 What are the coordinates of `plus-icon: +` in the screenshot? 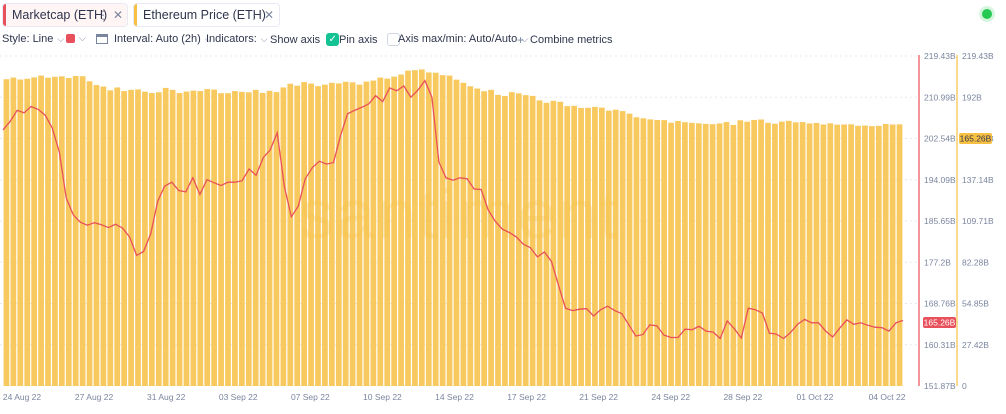 It's located at (521, 40).